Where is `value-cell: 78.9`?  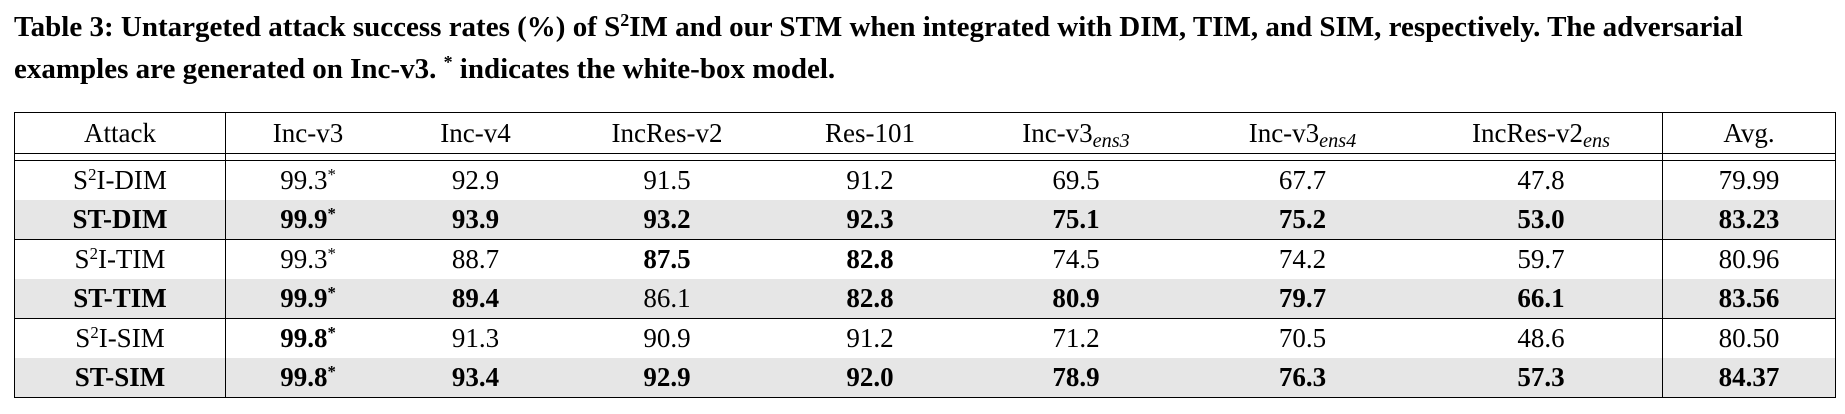 value-cell: 78.9 is located at coordinates (1076, 377).